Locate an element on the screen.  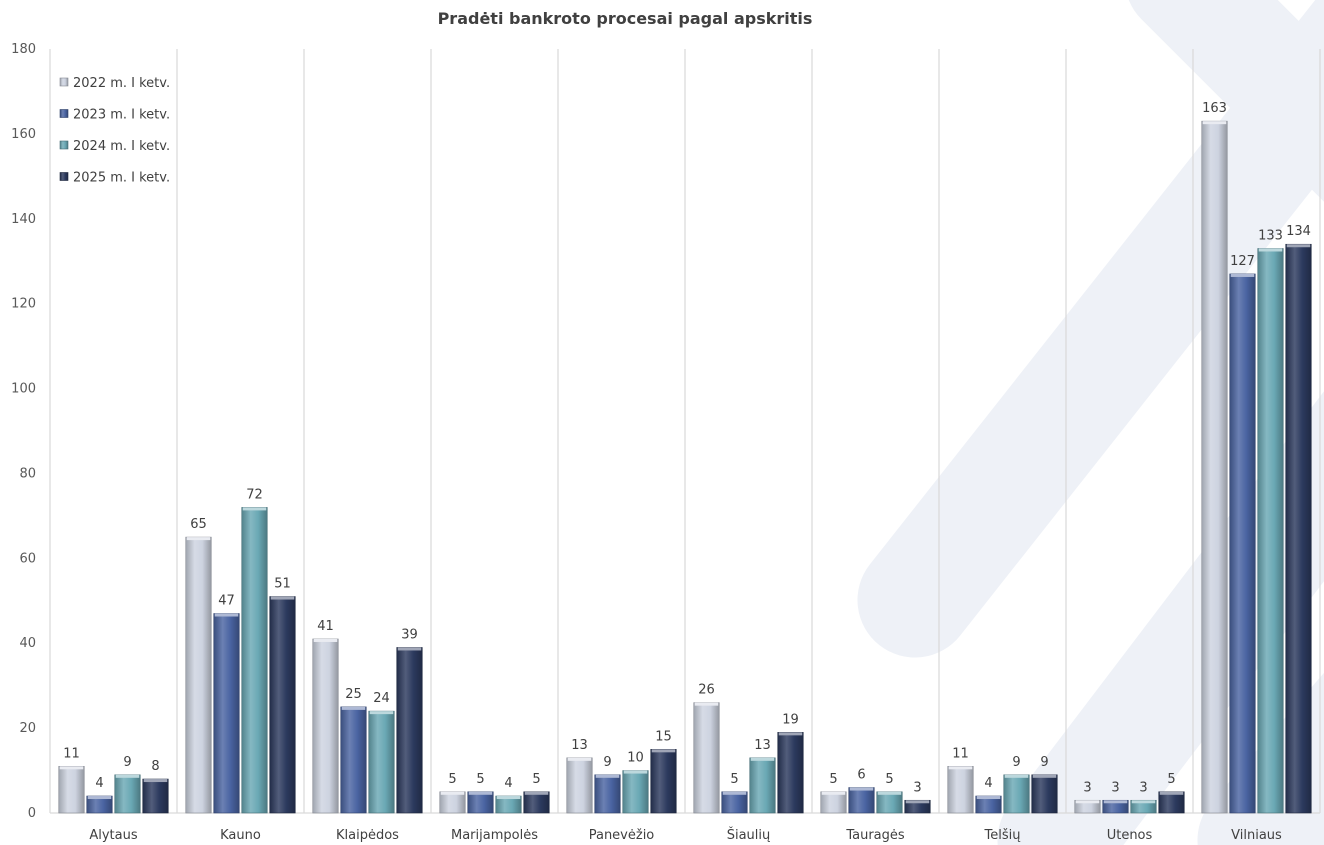
y-tick-label: 60 is located at coordinates (27, 558).